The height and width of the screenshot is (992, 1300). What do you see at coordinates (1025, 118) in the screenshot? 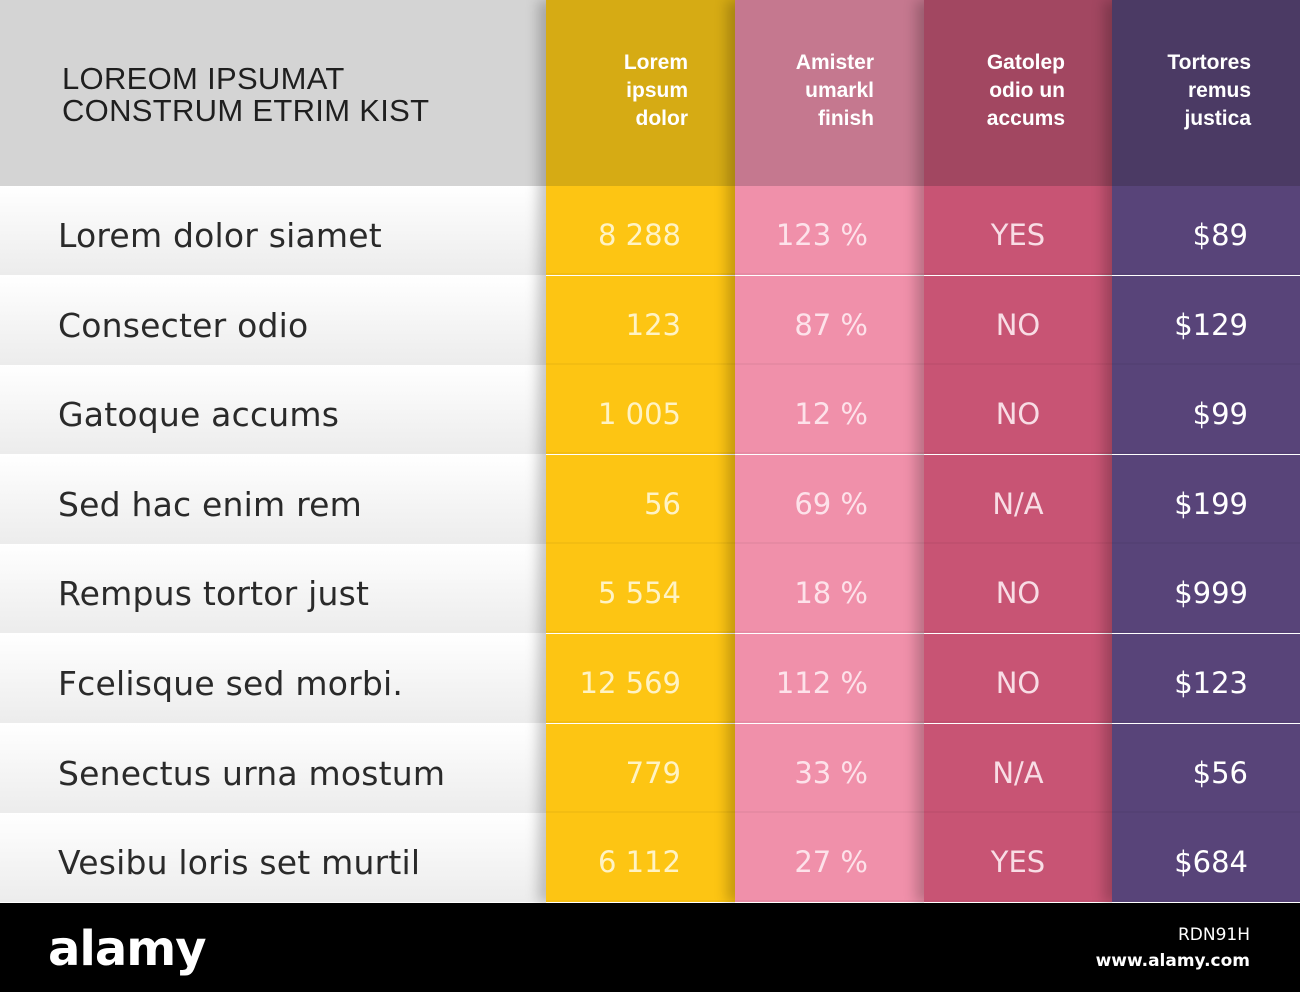
I see `column-header-line: accums` at bounding box center [1025, 118].